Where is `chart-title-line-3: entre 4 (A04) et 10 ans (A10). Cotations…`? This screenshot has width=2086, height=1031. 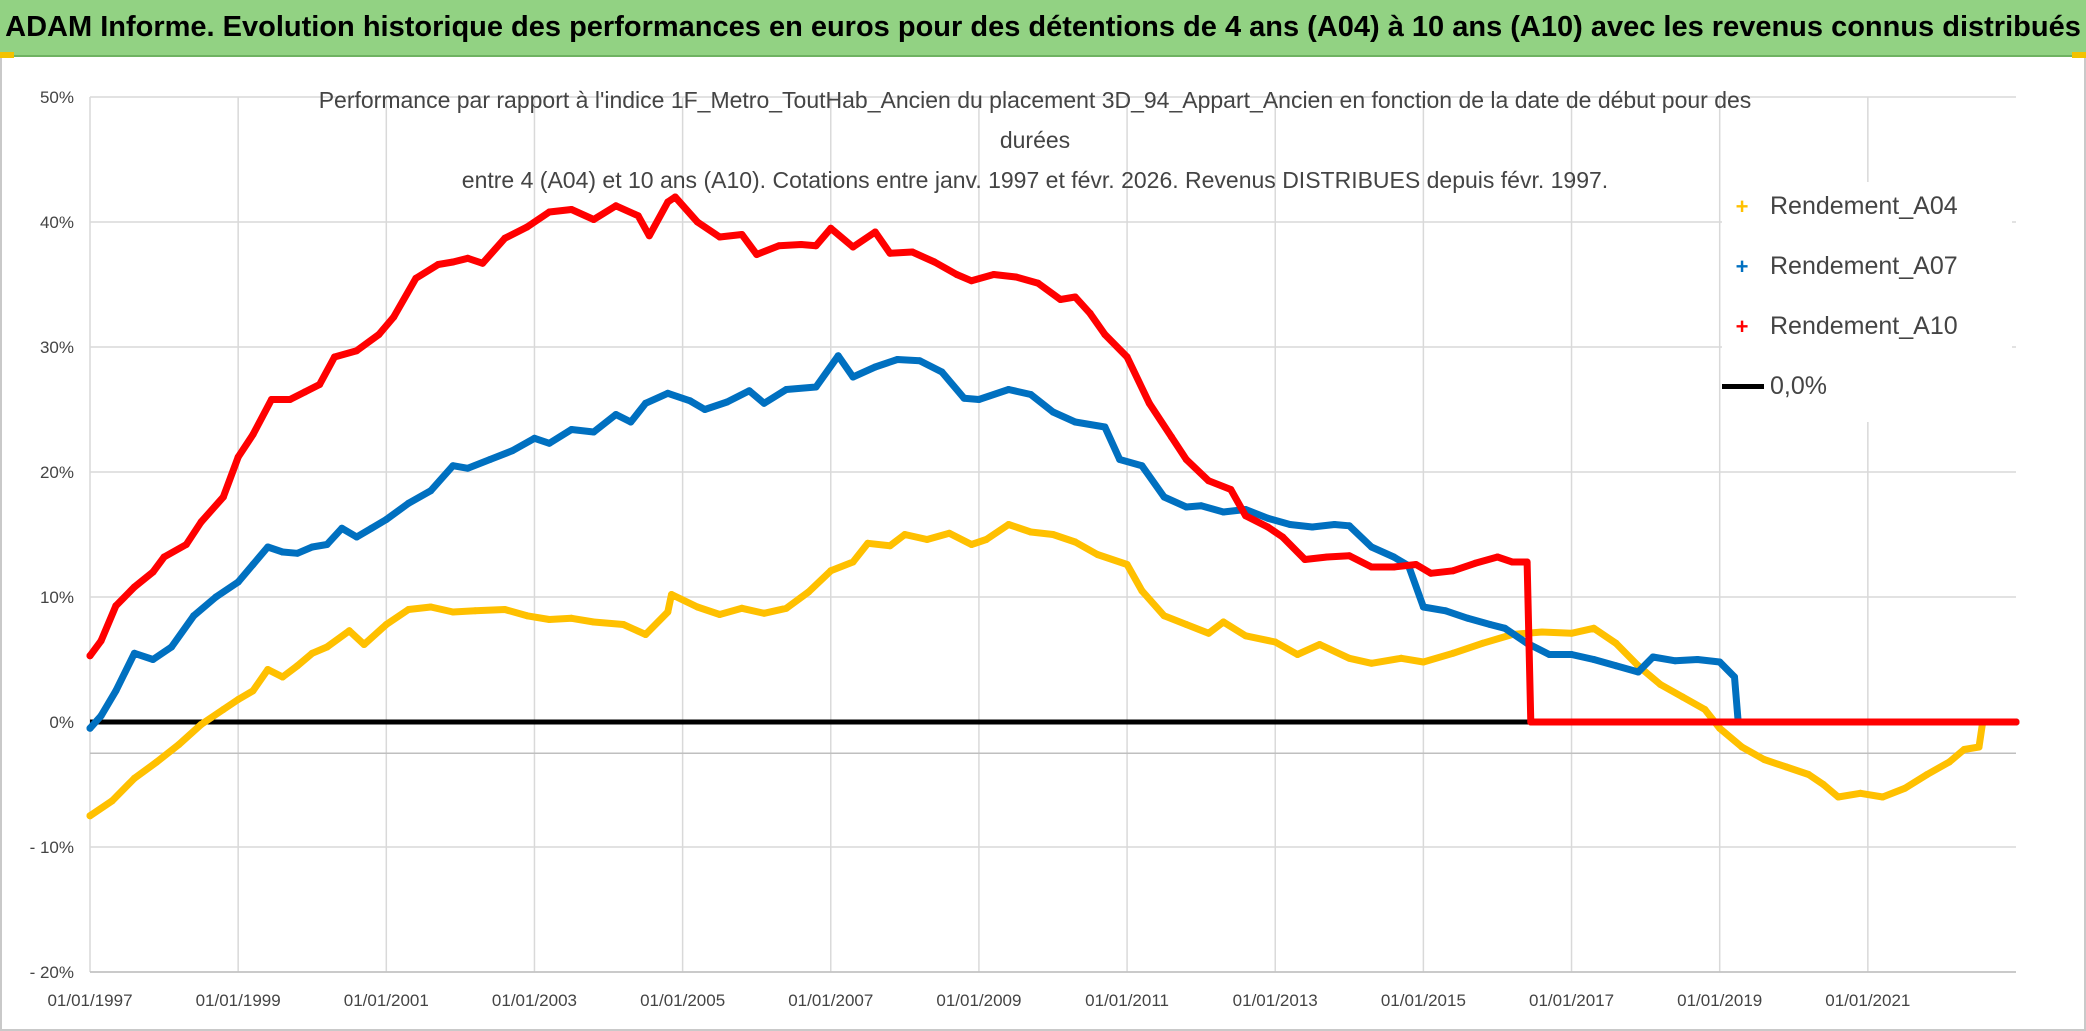
chart-title-line-3: entre 4 (A04) et 10 ans (A10). Cotations… is located at coordinates (1035, 180).